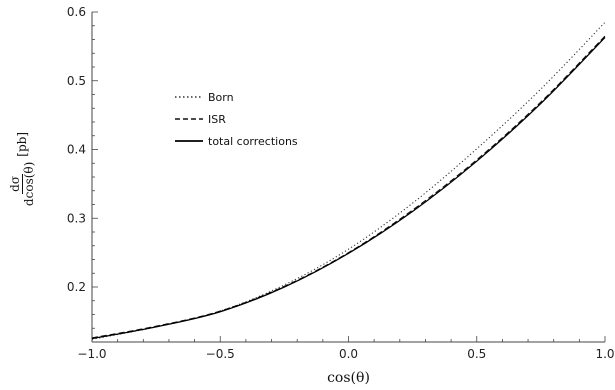 The width and height of the screenshot is (615, 390). Describe the element at coordinates (15, 183) in the screenshot. I see `y-axis-numerator: dσ` at that location.